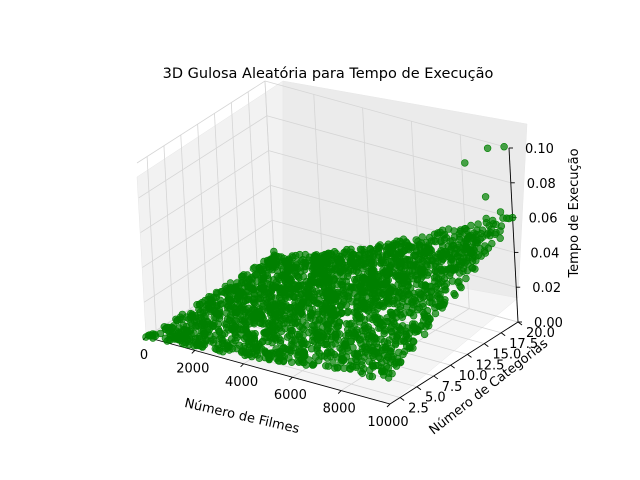 The height and width of the screenshot is (480, 640). I want to click on z-axis-label: Tempo de Execução, so click(574, 213).